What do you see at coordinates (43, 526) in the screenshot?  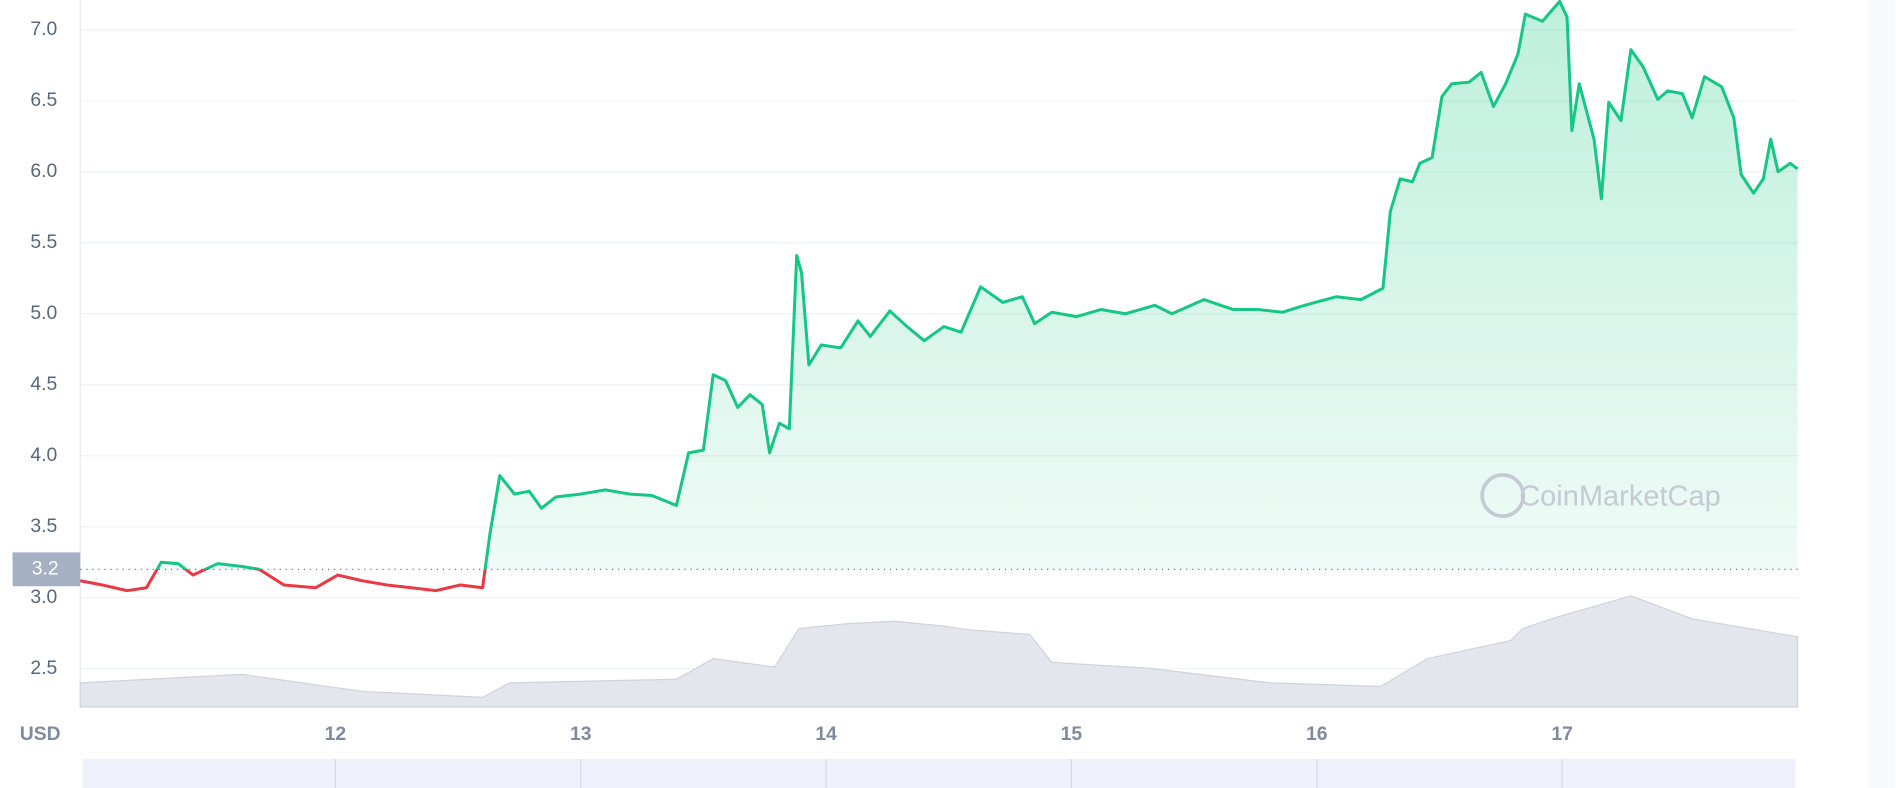 I see `y-tick-label: 3.5` at bounding box center [43, 526].